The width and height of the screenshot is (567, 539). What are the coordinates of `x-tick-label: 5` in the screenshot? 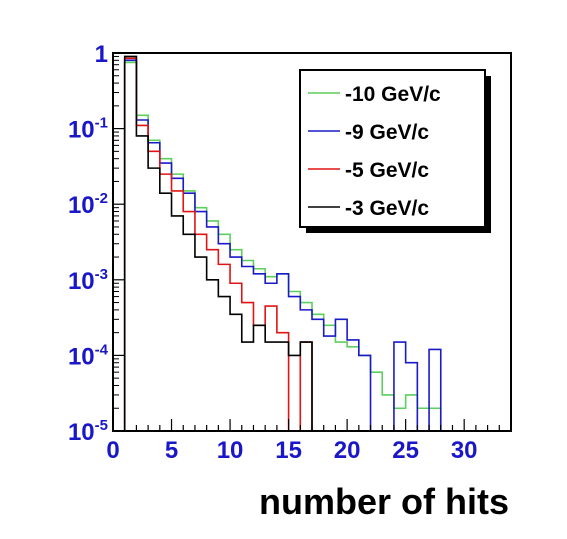 It's located at (171, 450).